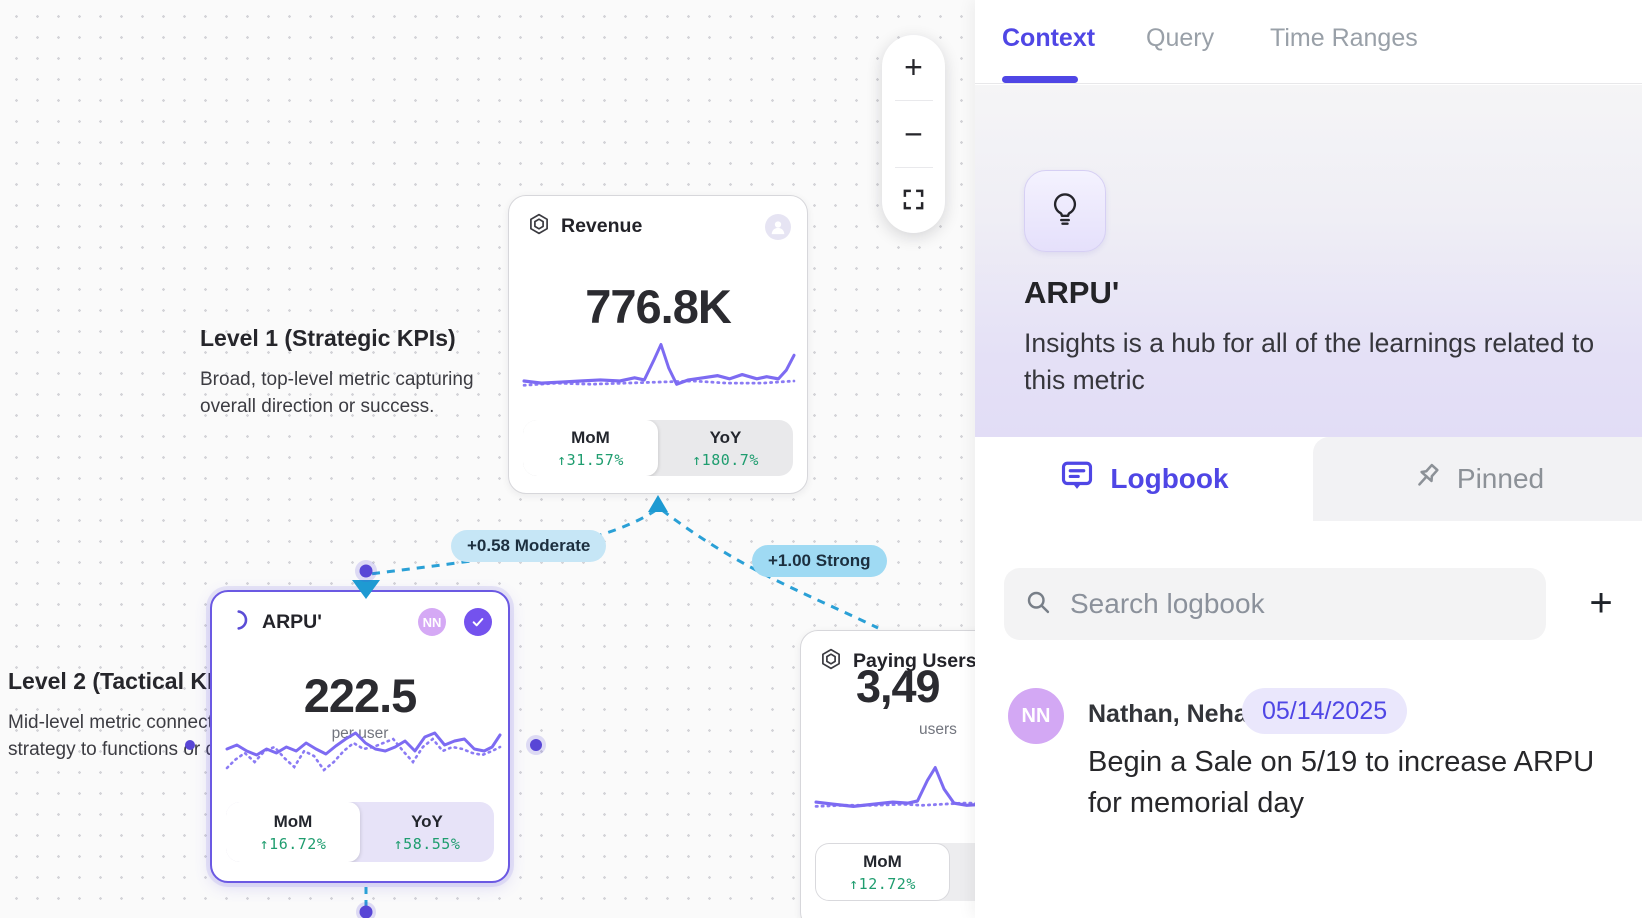 Image resolution: width=1642 pixels, height=918 pixels. What do you see at coordinates (328, 338) in the screenshot?
I see `level1-title: Level 1 (Strategic KPIs)` at bounding box center [328, 338].